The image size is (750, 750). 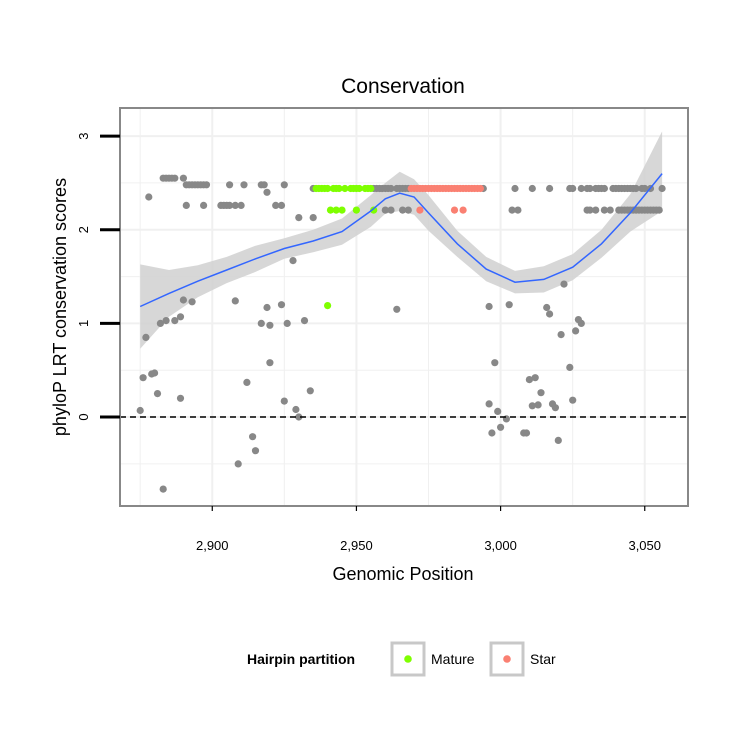 What do you see at coordinates (83, 135) in the screenshot?
I see `y-tick-label-3: 3` at bounding box center [83, 135].